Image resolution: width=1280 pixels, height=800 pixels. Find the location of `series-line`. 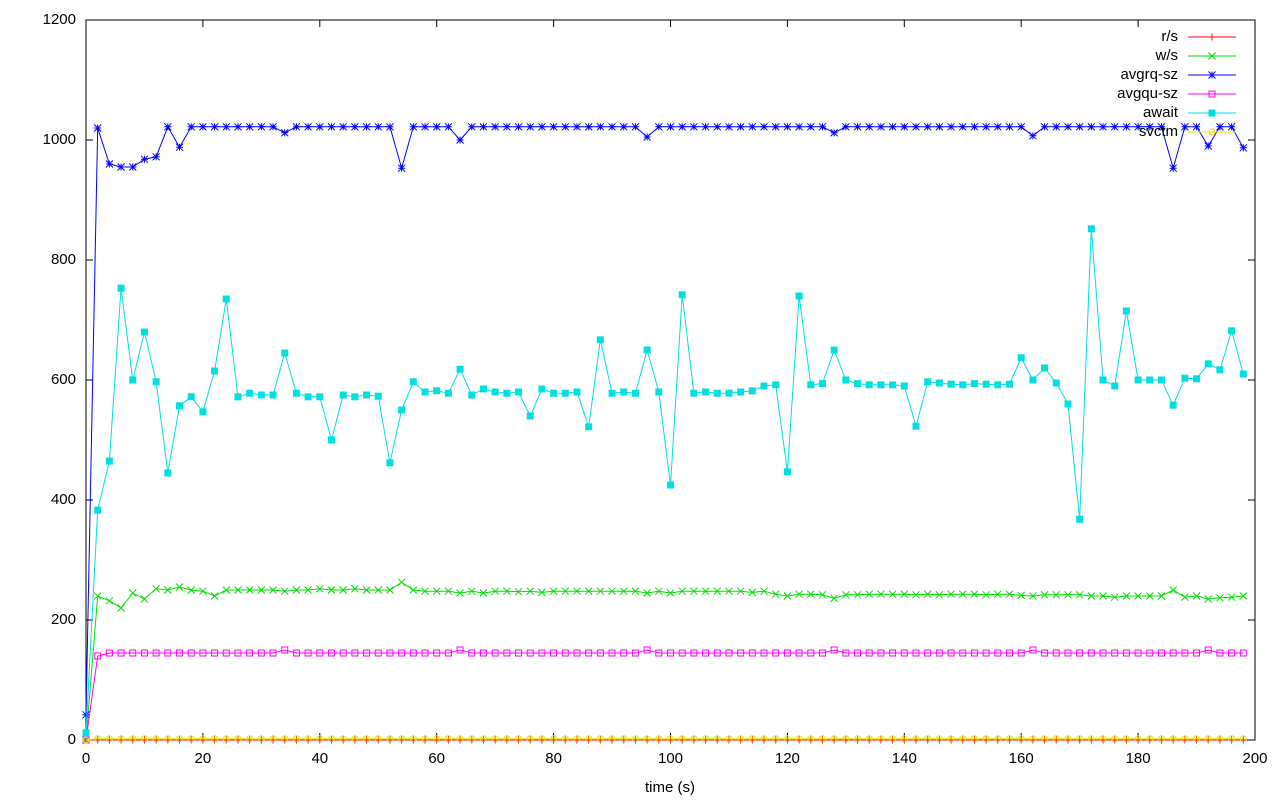

series-line is located at coordinates (664, 695).